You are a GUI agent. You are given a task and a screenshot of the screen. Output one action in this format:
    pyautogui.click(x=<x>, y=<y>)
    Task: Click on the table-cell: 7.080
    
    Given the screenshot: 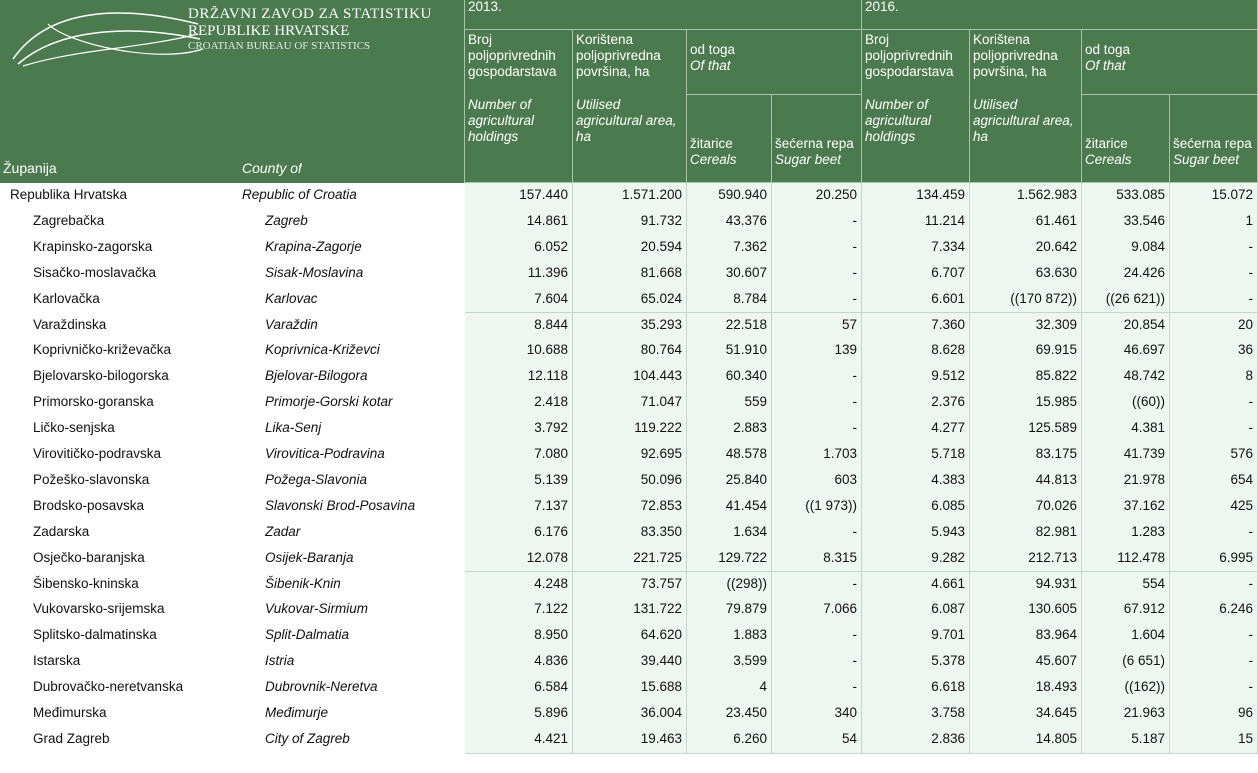 What is the action you would take?
    pyautogui.click(x=519, y=455)
    